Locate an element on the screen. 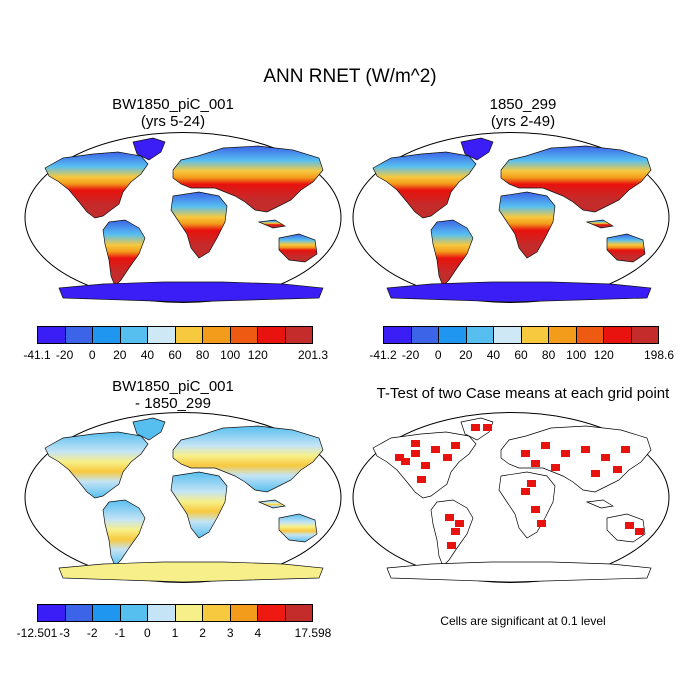  colorbar-tick-label: 17.598 is located at coordinates (313, 633).